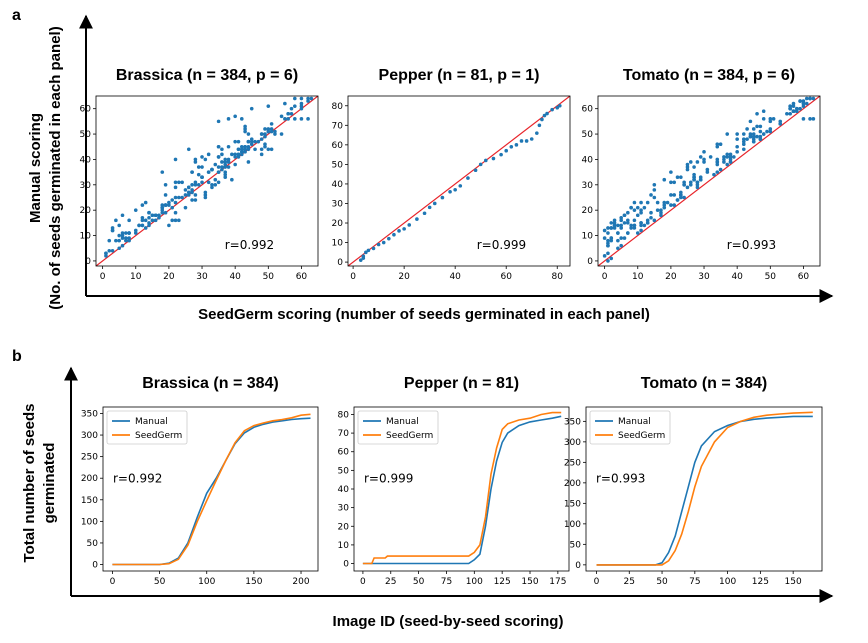  Describe the element at coordinates (597, 582) in the screenshot. I see `x-tick-label: 0` at that location.